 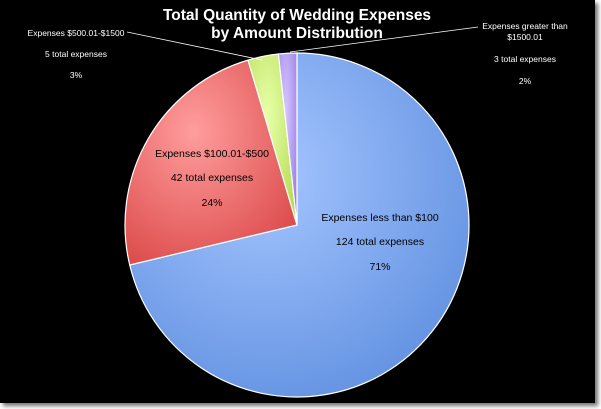 I want to click on chart-title-line-1: Total Quantity of Wedding Expenses, so click(x=297, y=15).